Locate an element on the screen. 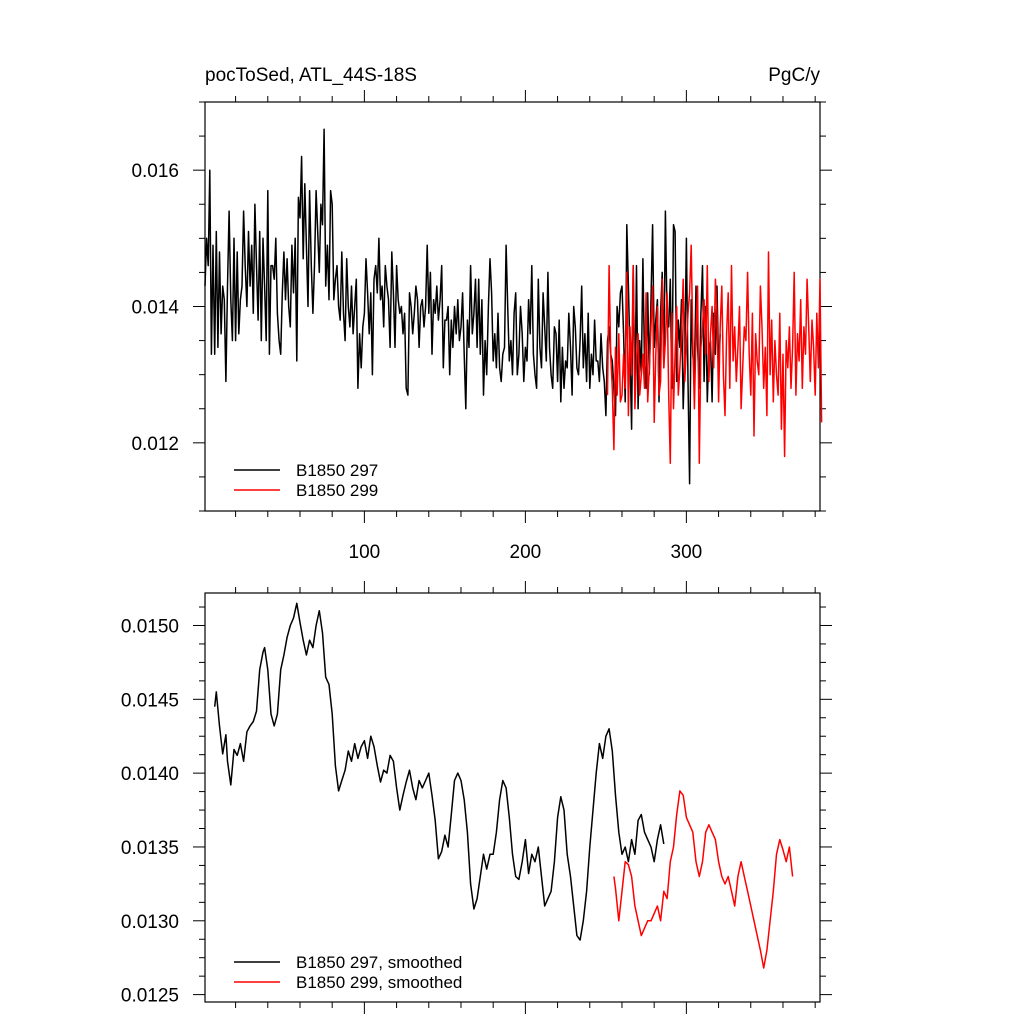 The height and width of the screenshot is (1029, 1024). plot1-title-left: pocToSed, ATL_44S-18S is located at coordinates (311, 75).